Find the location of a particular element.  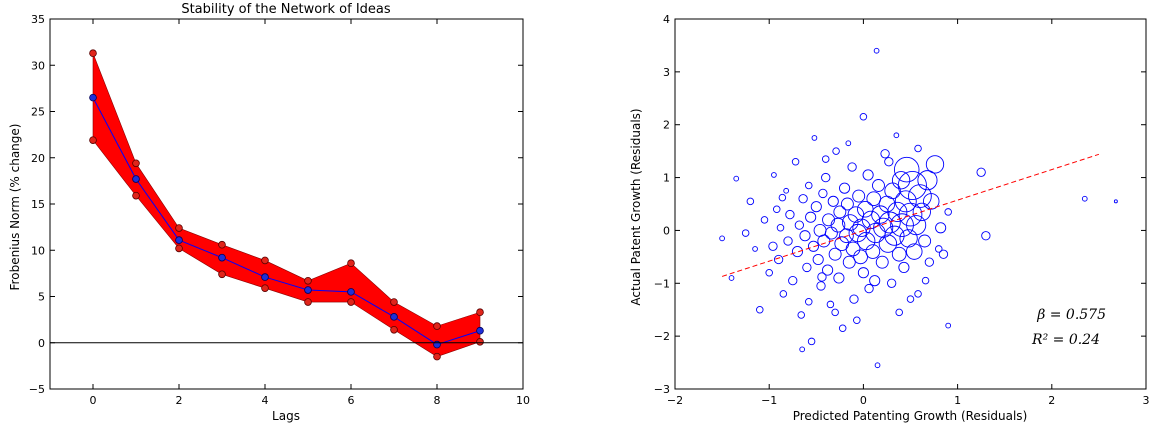

r-squared-annotation: R² = 0.24 is located at coordinates (1065, 340).